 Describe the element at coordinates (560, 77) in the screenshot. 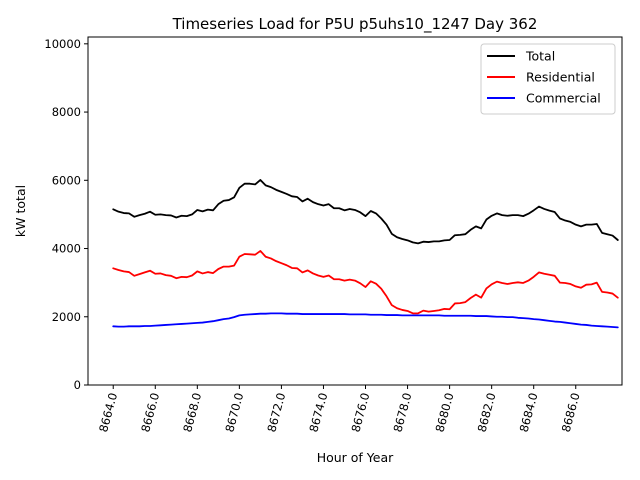

I see `legend-label-residential: Residential` at that location.